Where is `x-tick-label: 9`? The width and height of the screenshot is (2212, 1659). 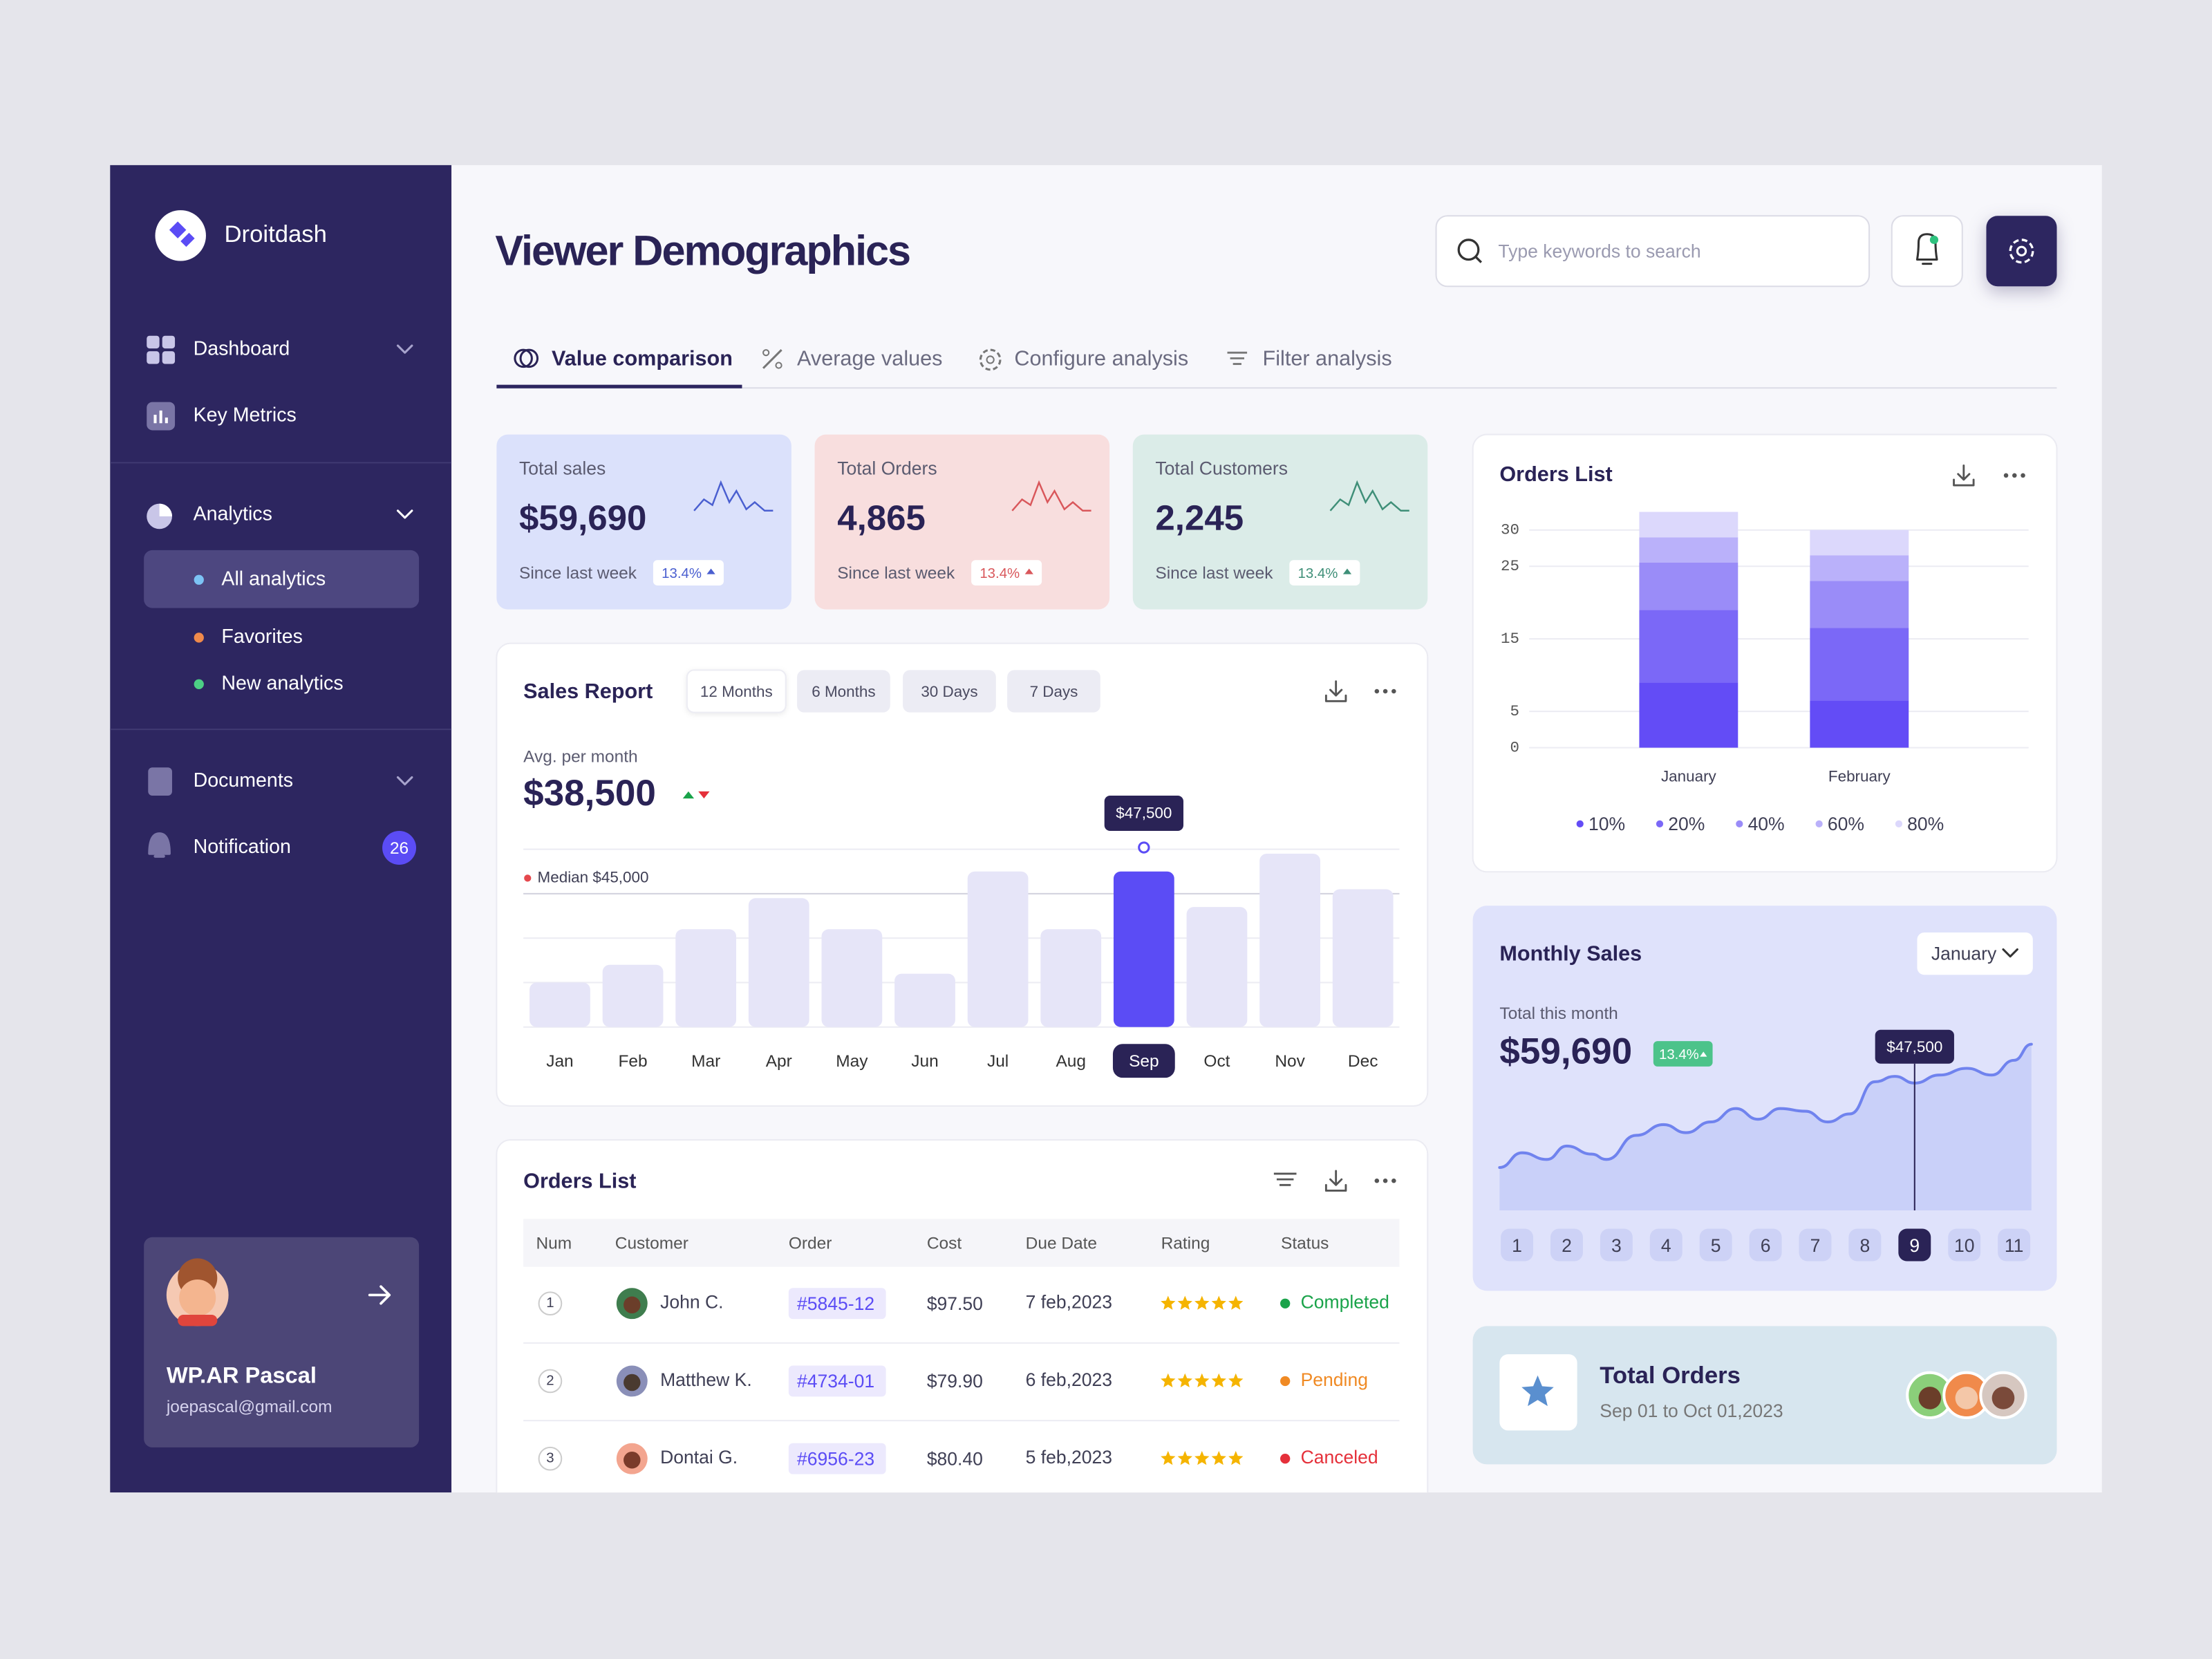 x-tick-label: 9 is located at coordinates (1914, 1245).